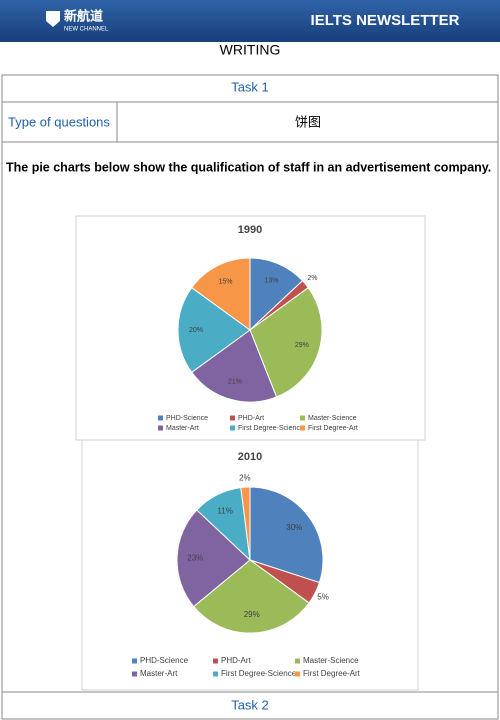 The height and width of the screenshot is (720, 500). I want to click on data-label: 5%, so click(323, 596).